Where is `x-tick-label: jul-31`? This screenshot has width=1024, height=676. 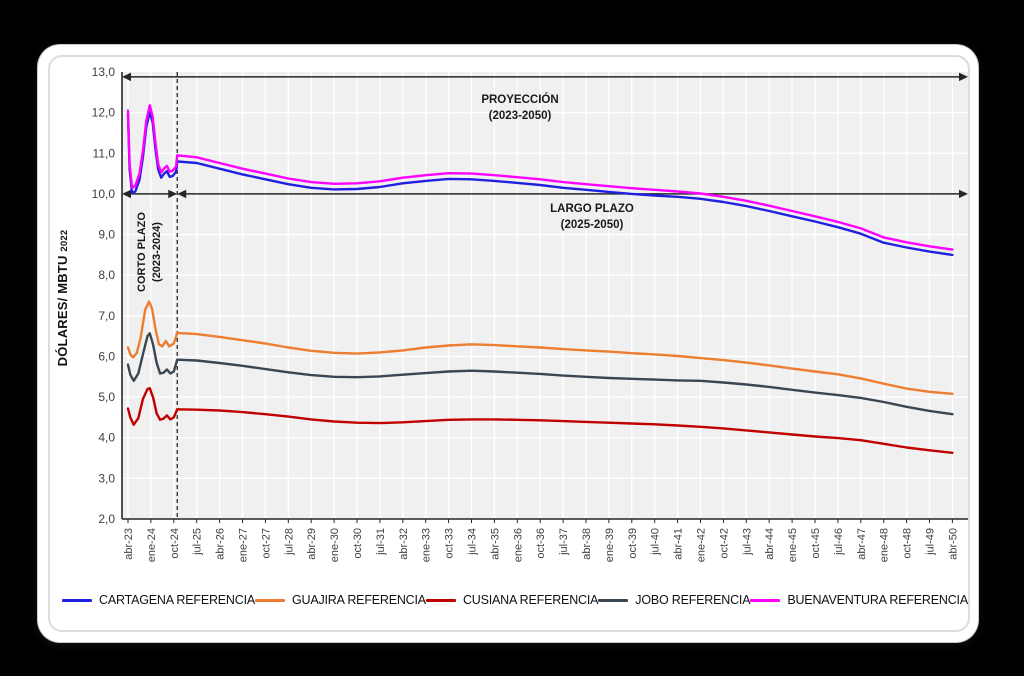
x-tick-label: jul-31 is located at coordinates (381, 542).